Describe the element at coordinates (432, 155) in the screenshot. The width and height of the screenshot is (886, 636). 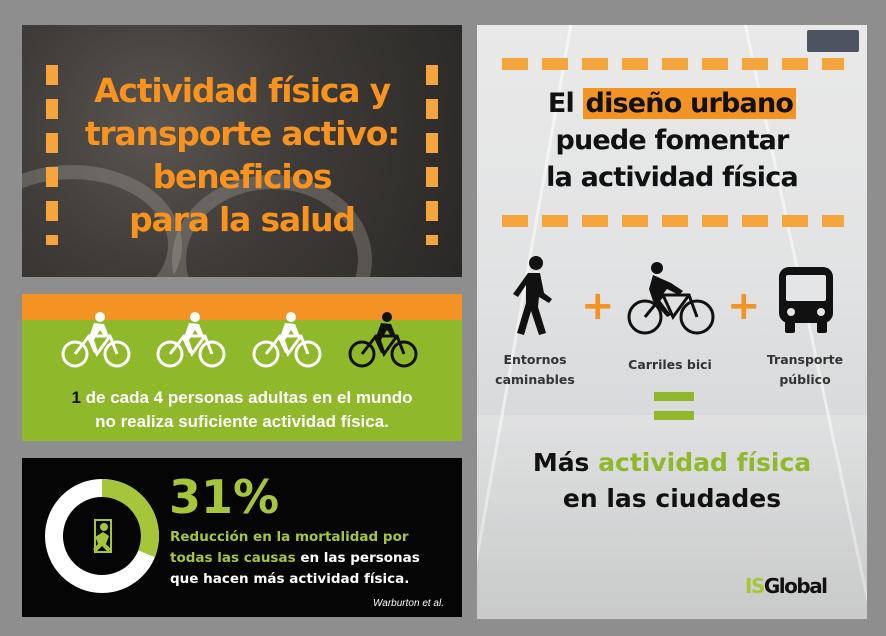
I see `dashed-frame-right` at that location.